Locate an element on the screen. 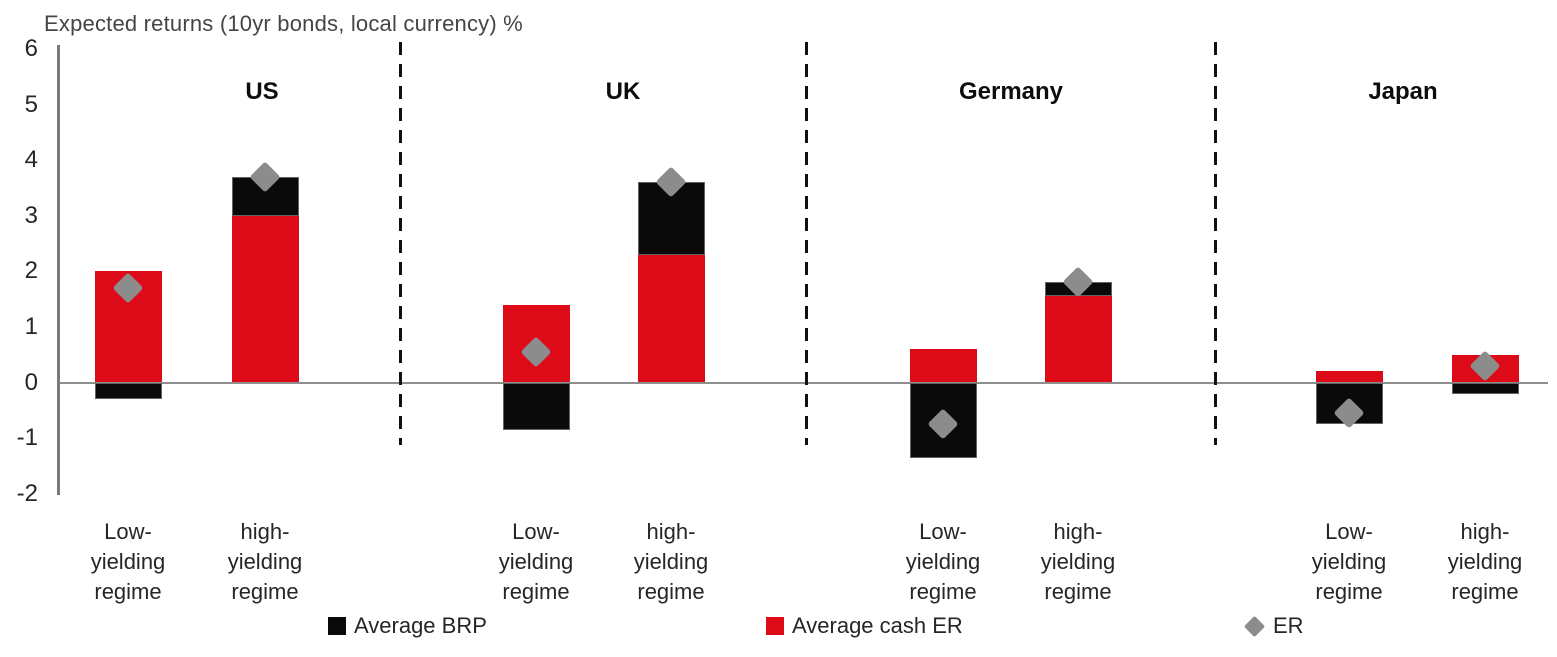  average-brp-swatch-icon is located at coordinates (337, 626).